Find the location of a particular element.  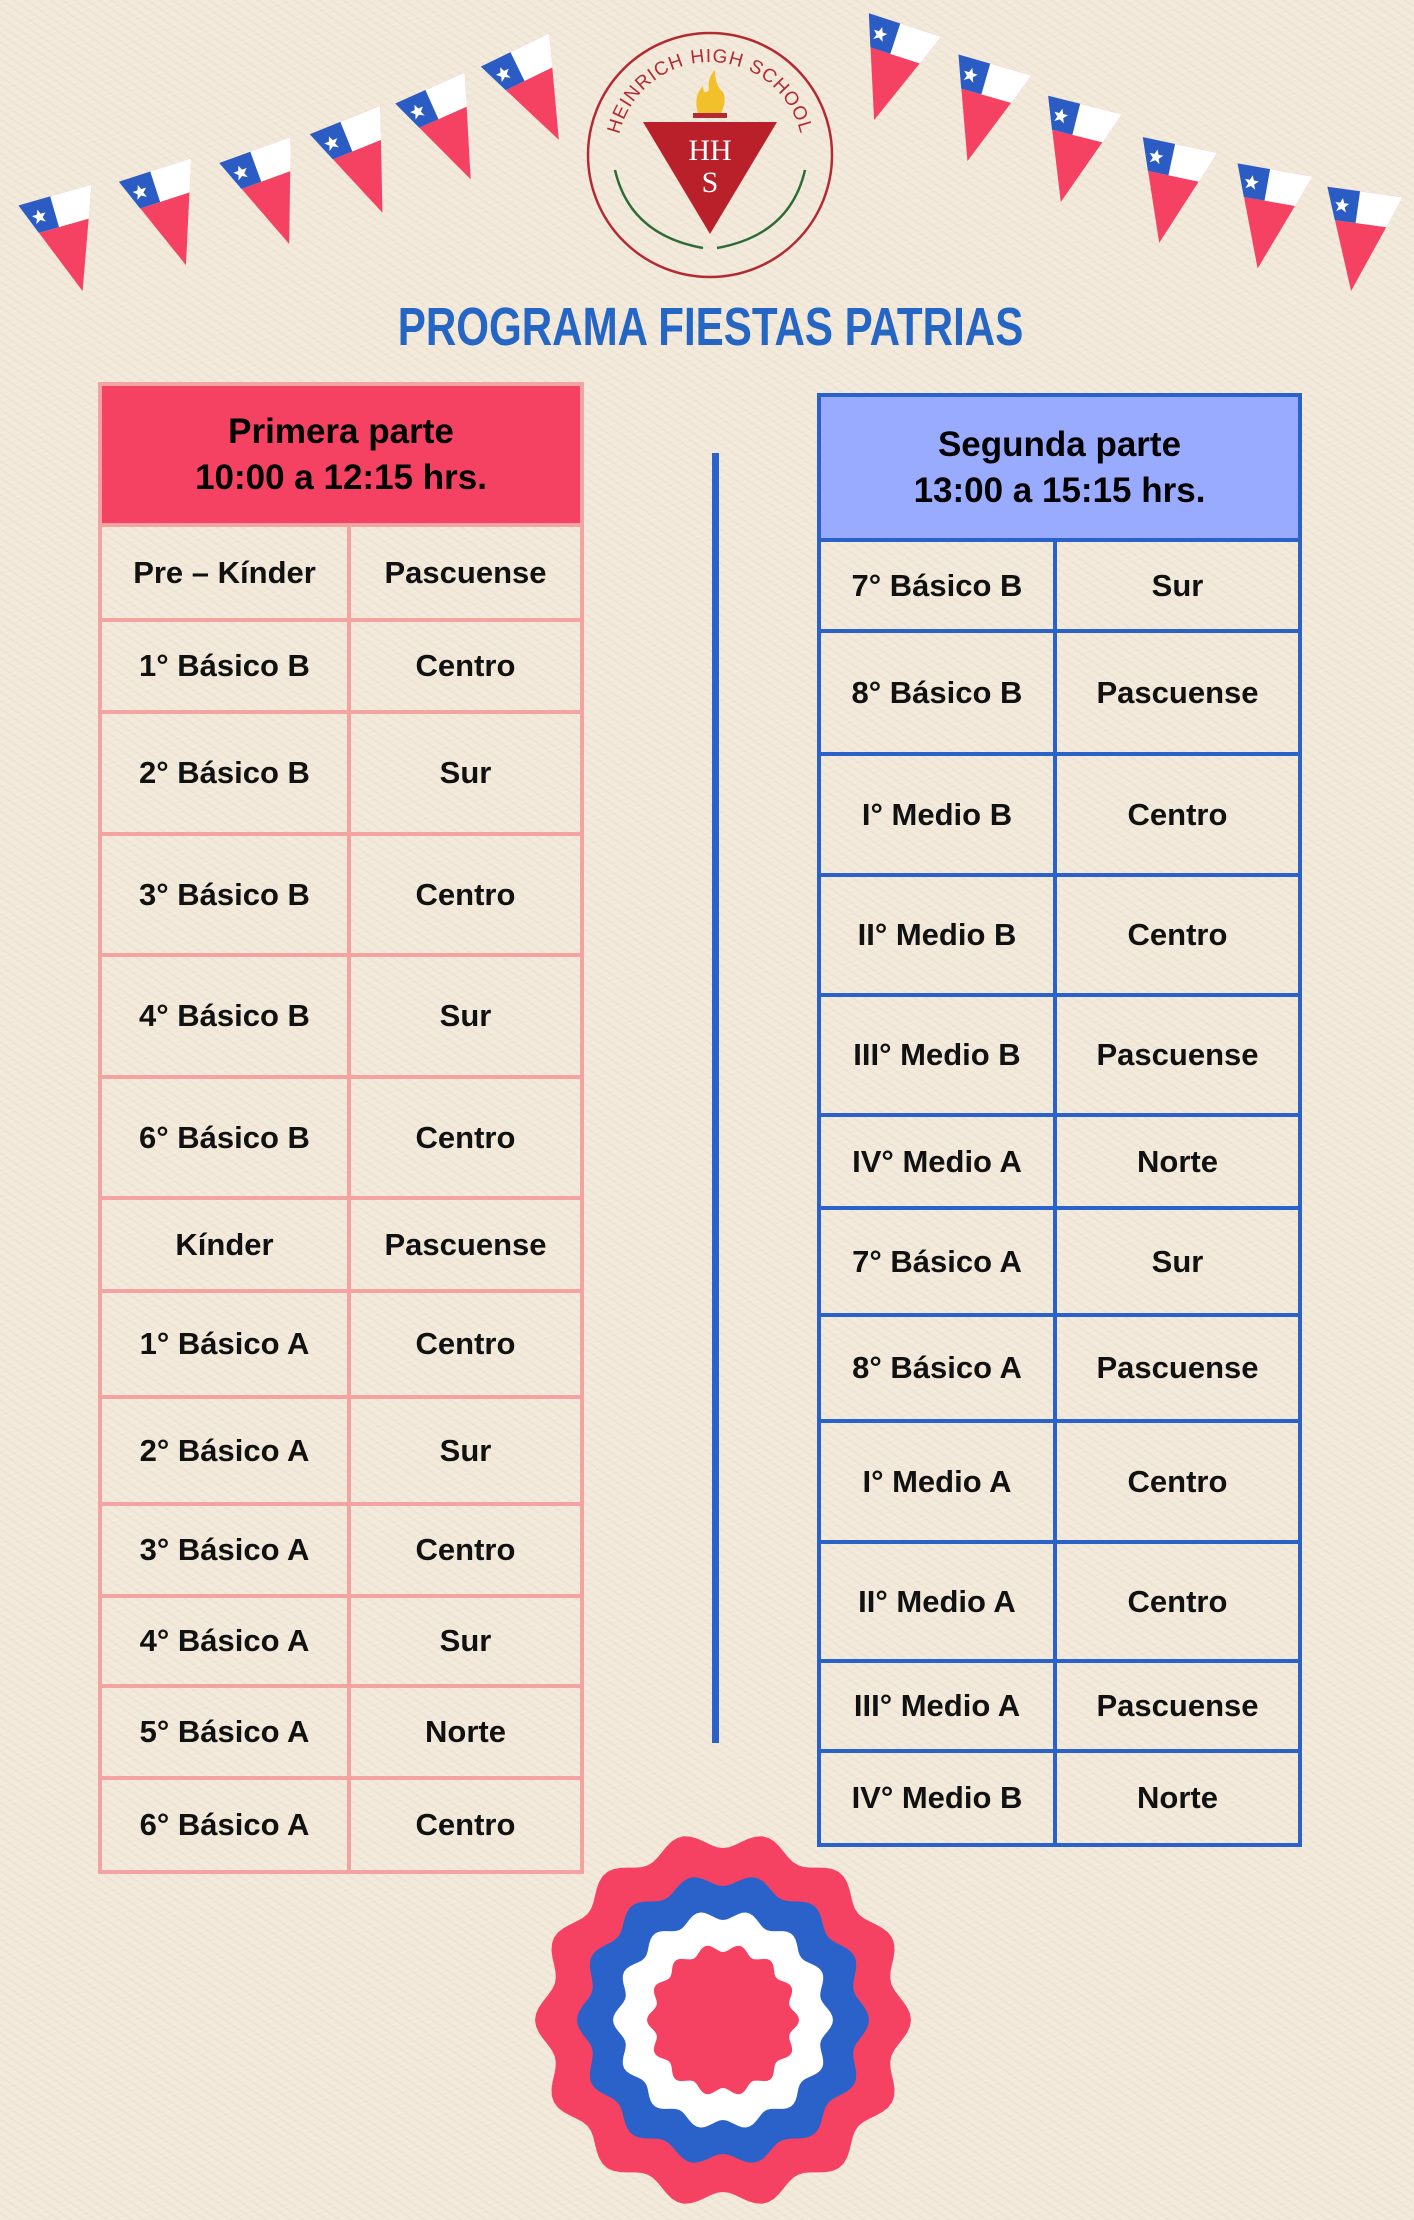

primera-parte-time: 10:00 a 12:15 hrs. is located at coordinates (341, 477).